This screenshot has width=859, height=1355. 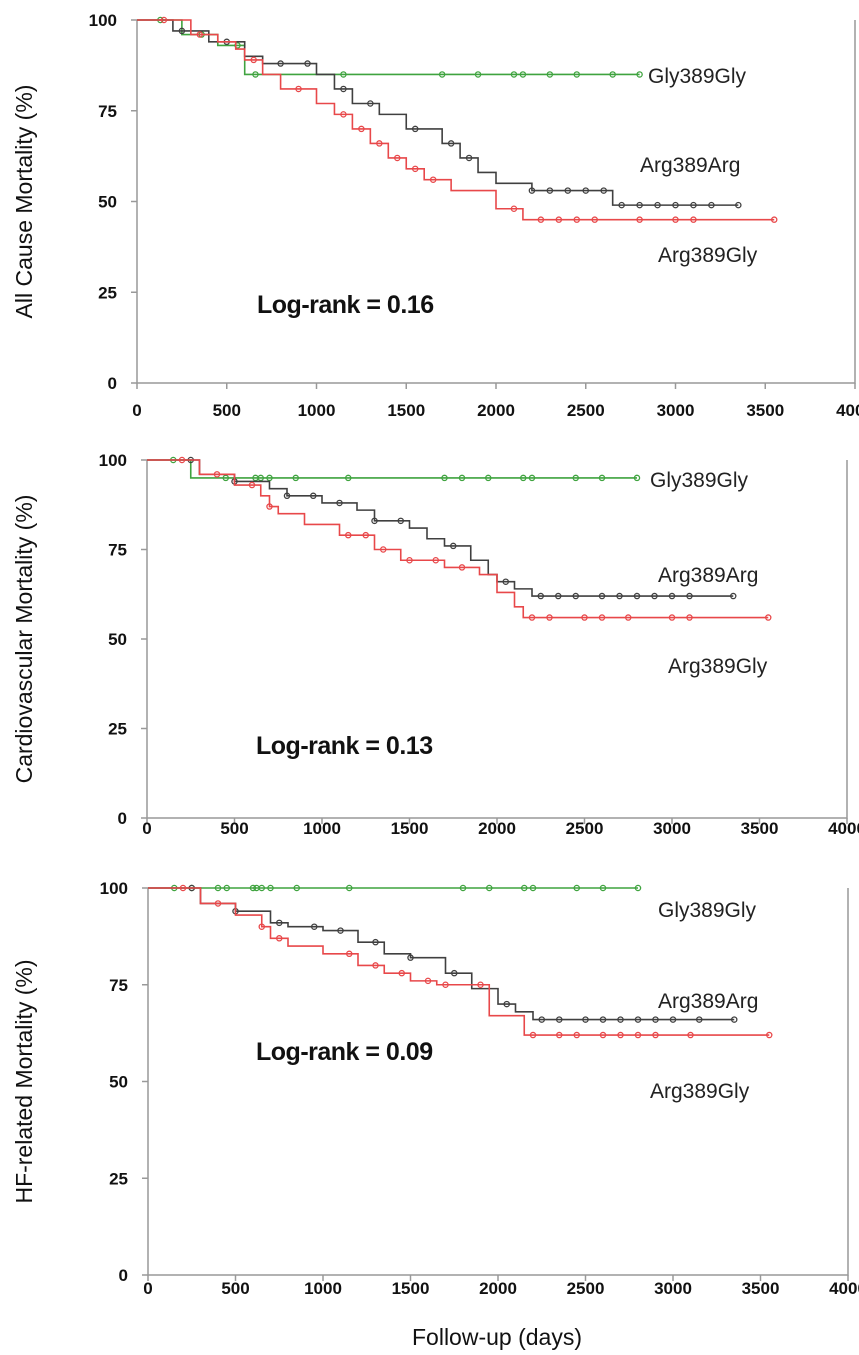 I want to click on y-tick-label: 75, so click(x=107, y=111).